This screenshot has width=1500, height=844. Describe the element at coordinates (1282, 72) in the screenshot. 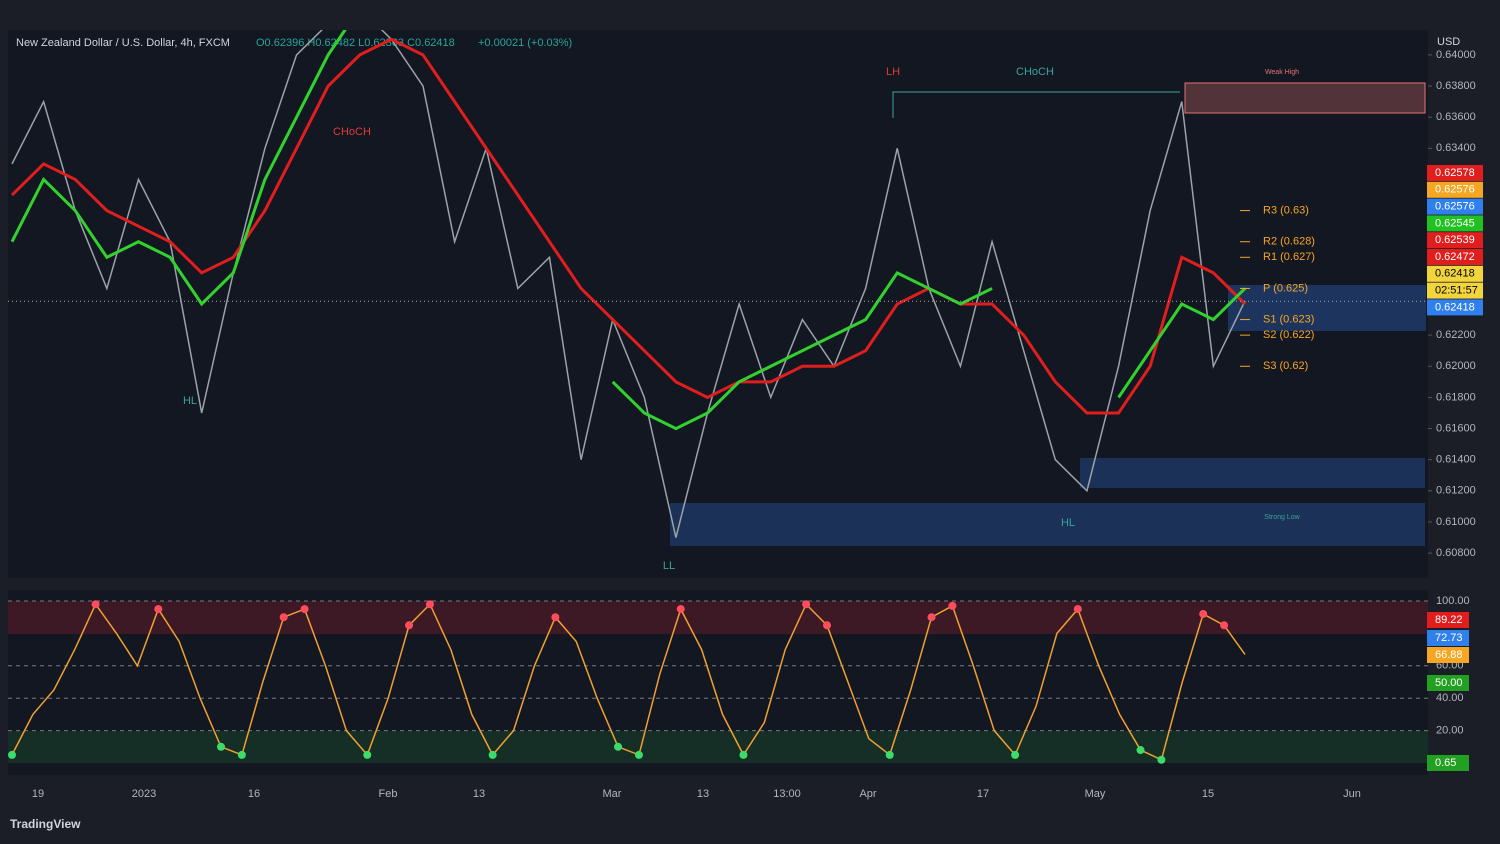

I see `annotation: Weak High` at that location.